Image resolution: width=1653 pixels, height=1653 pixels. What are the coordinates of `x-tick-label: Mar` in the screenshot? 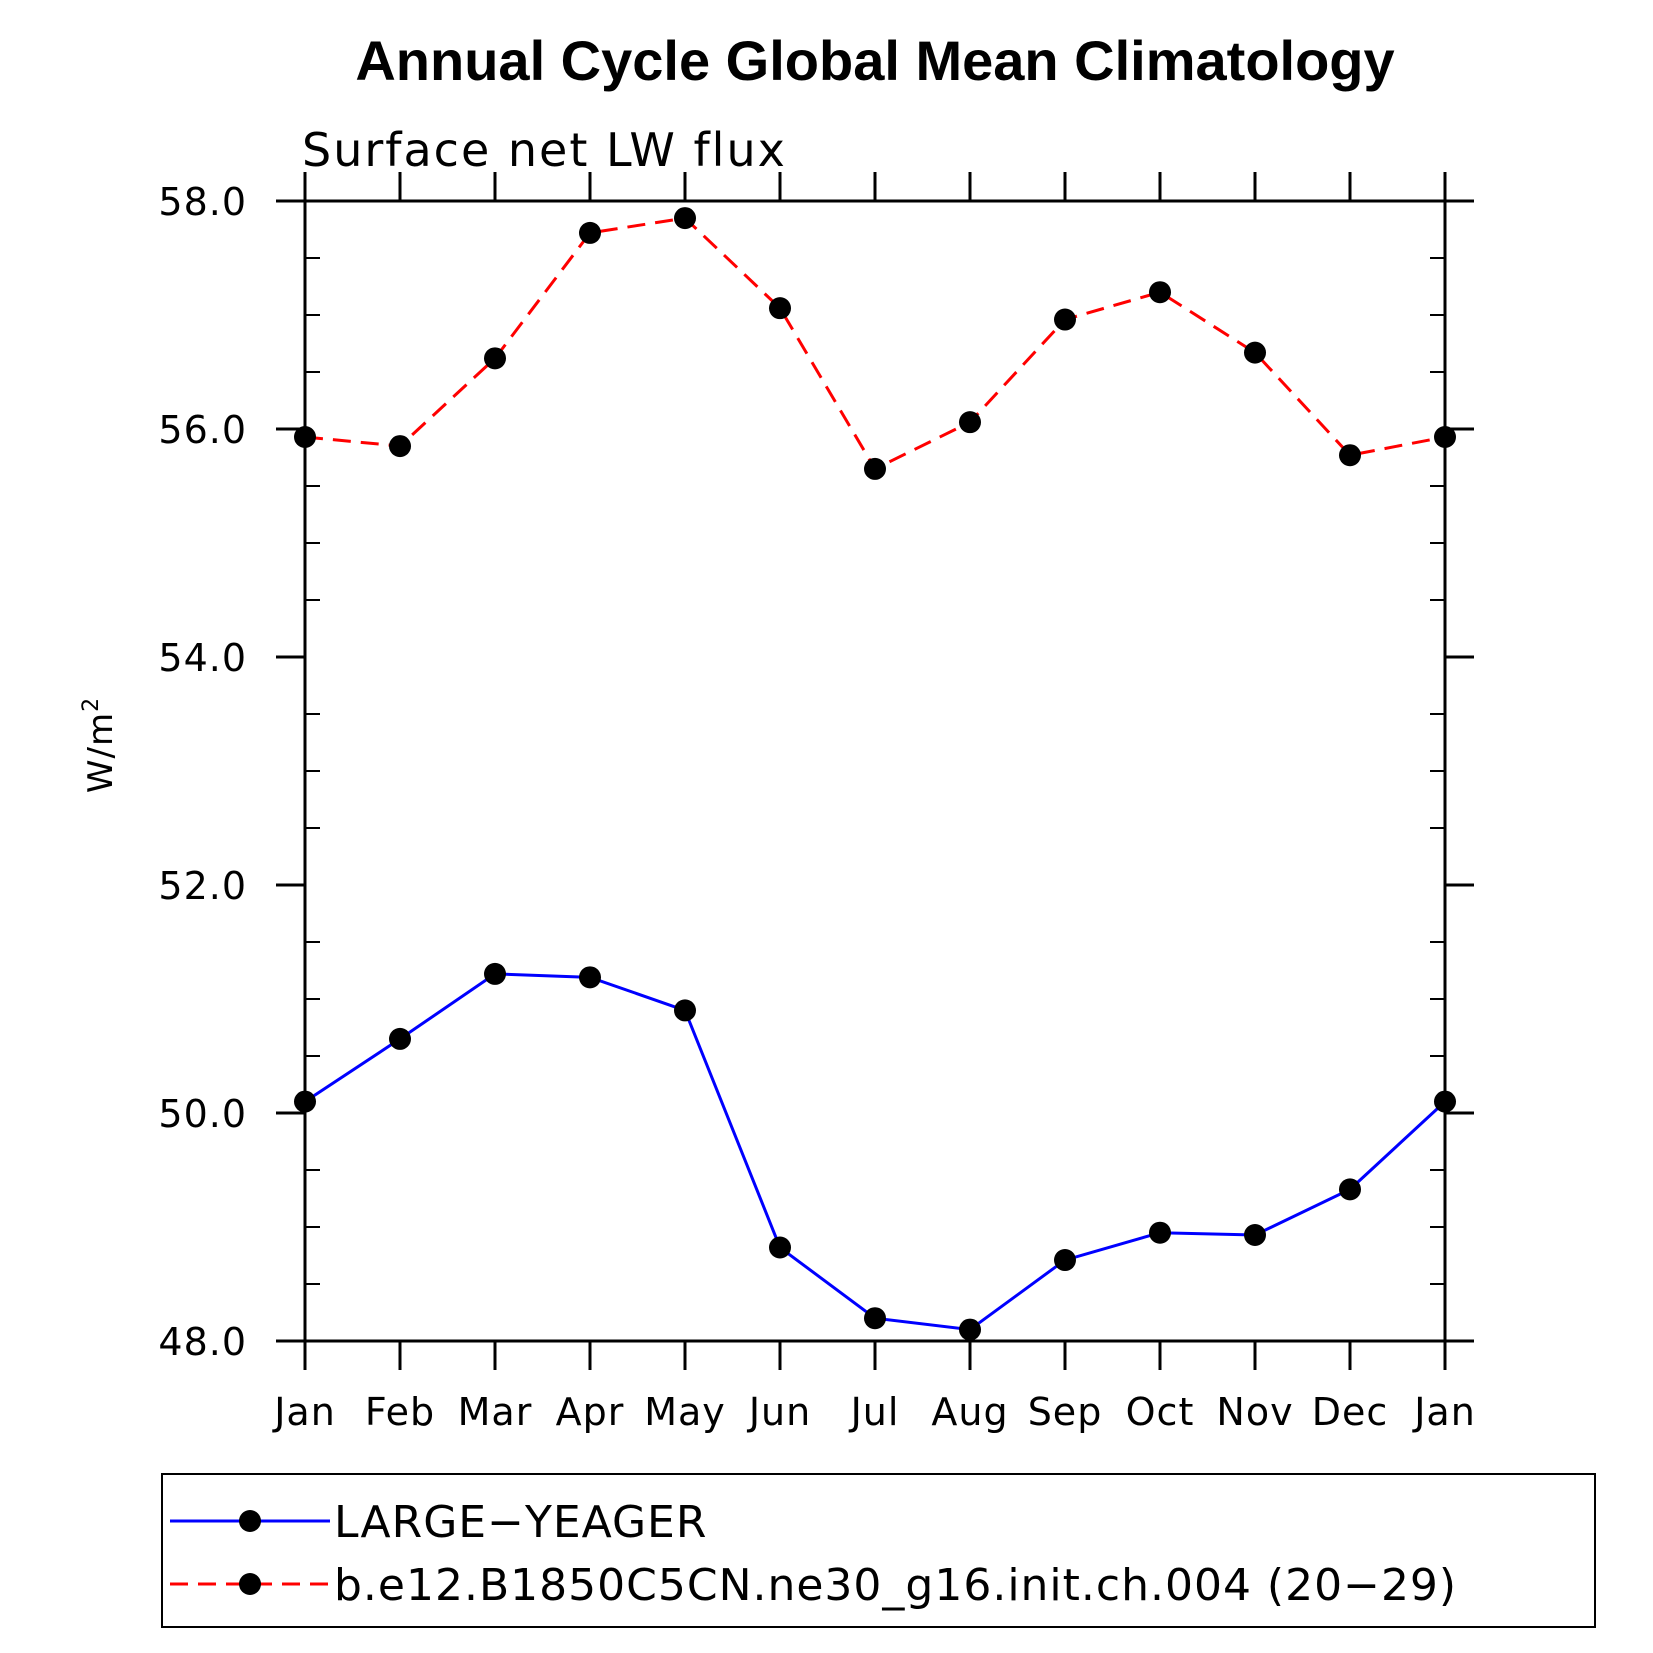 It's located at (495, 1412).